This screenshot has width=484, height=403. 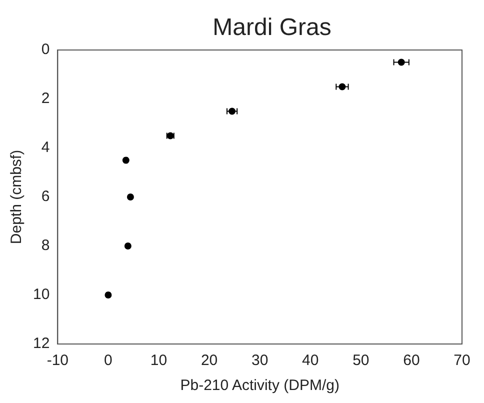 I want to click on x-tick-label: 20, so click(x=209, y=361).